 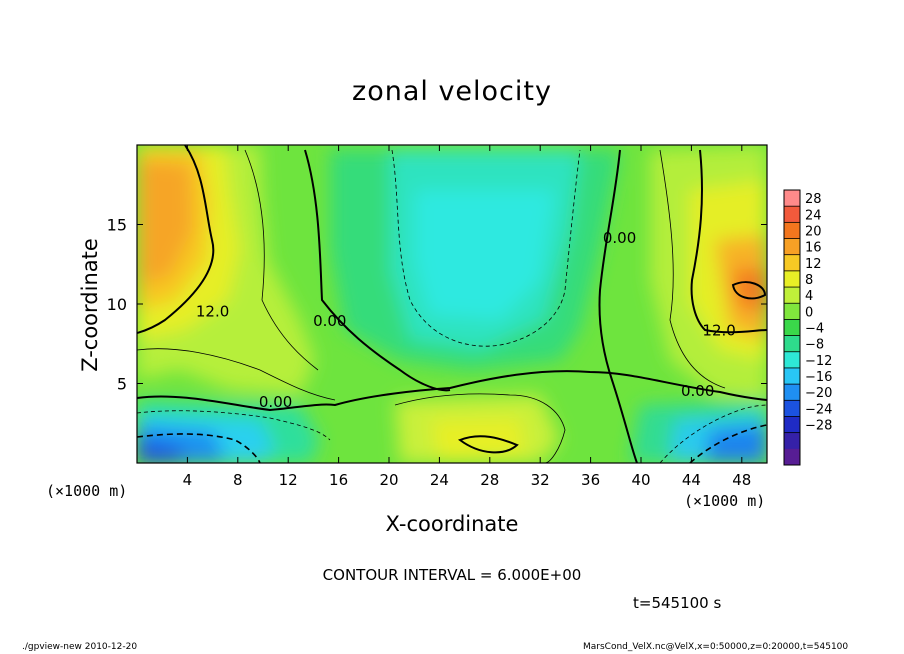 I want to click on chart-title: zonal velocity, so click(x=452, y=91).